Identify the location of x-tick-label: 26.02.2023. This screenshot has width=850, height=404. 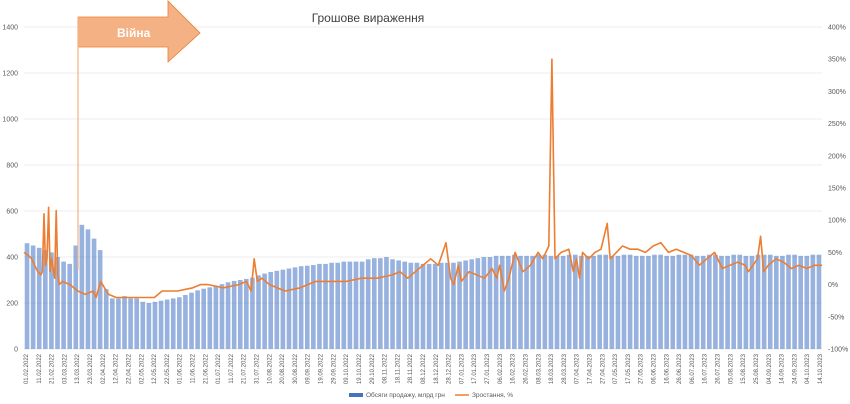
(527, 368).